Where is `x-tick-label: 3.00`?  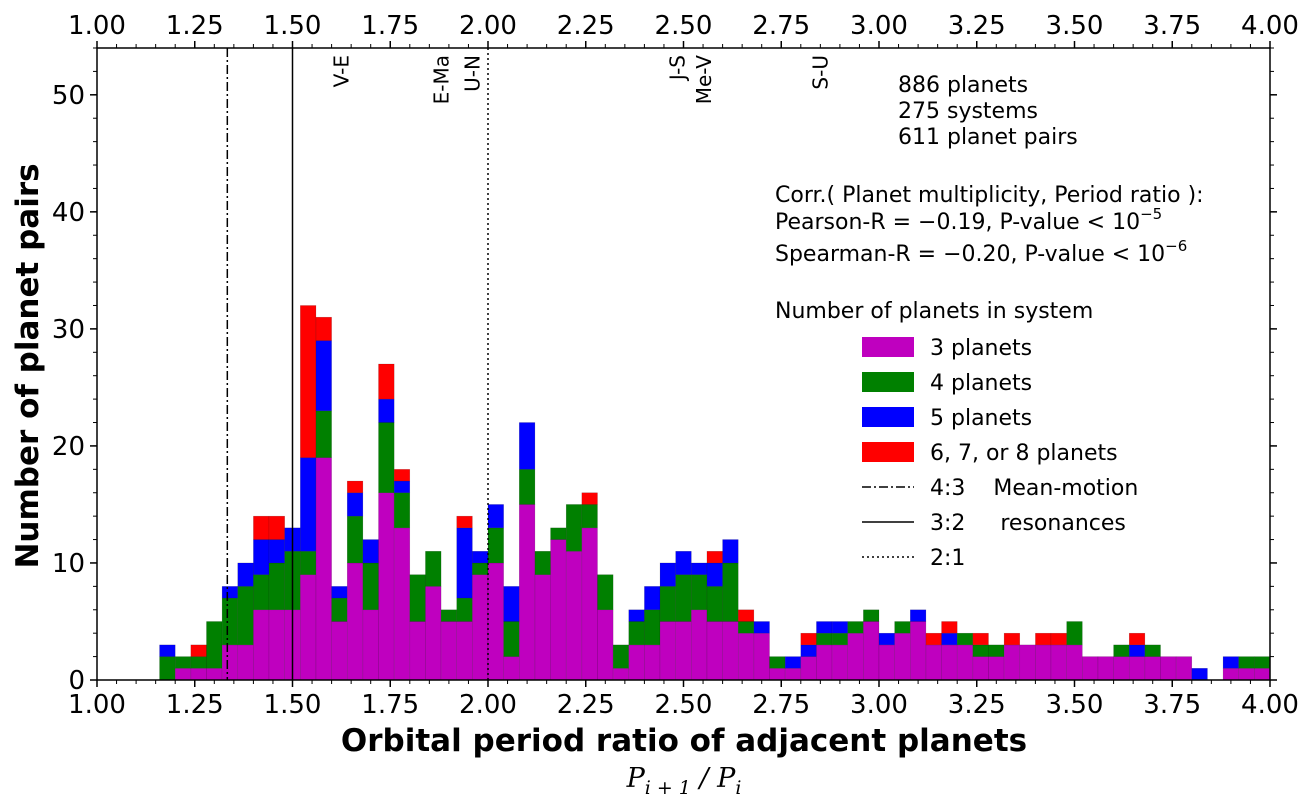
x-tick-label: 3.00 is located at coordinates (879, 705).